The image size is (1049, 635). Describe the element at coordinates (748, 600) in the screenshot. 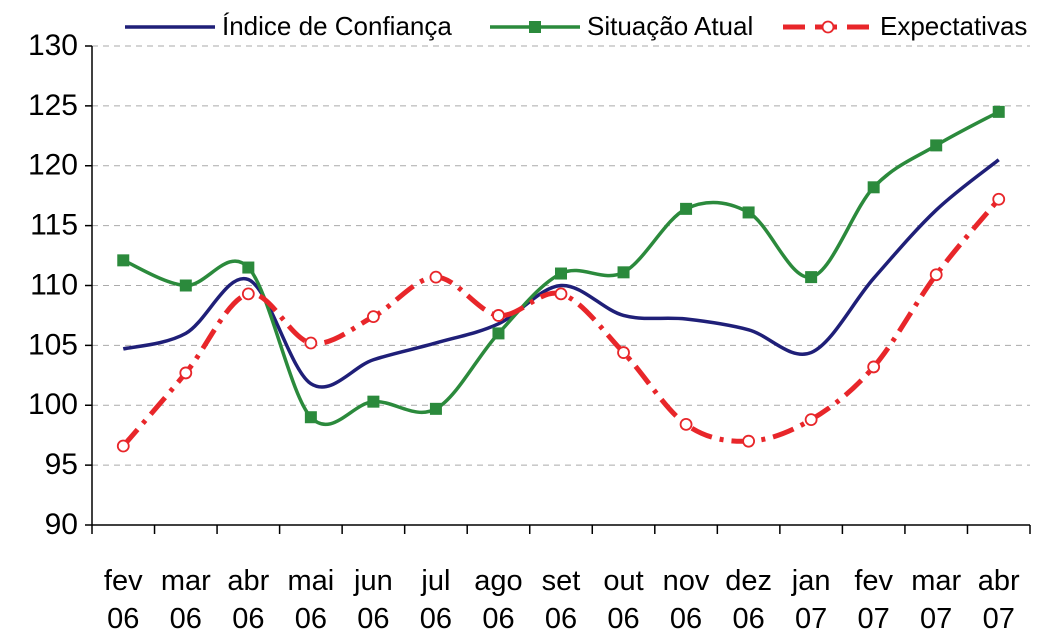

I see `x-tick-label: dez 06` at that location.